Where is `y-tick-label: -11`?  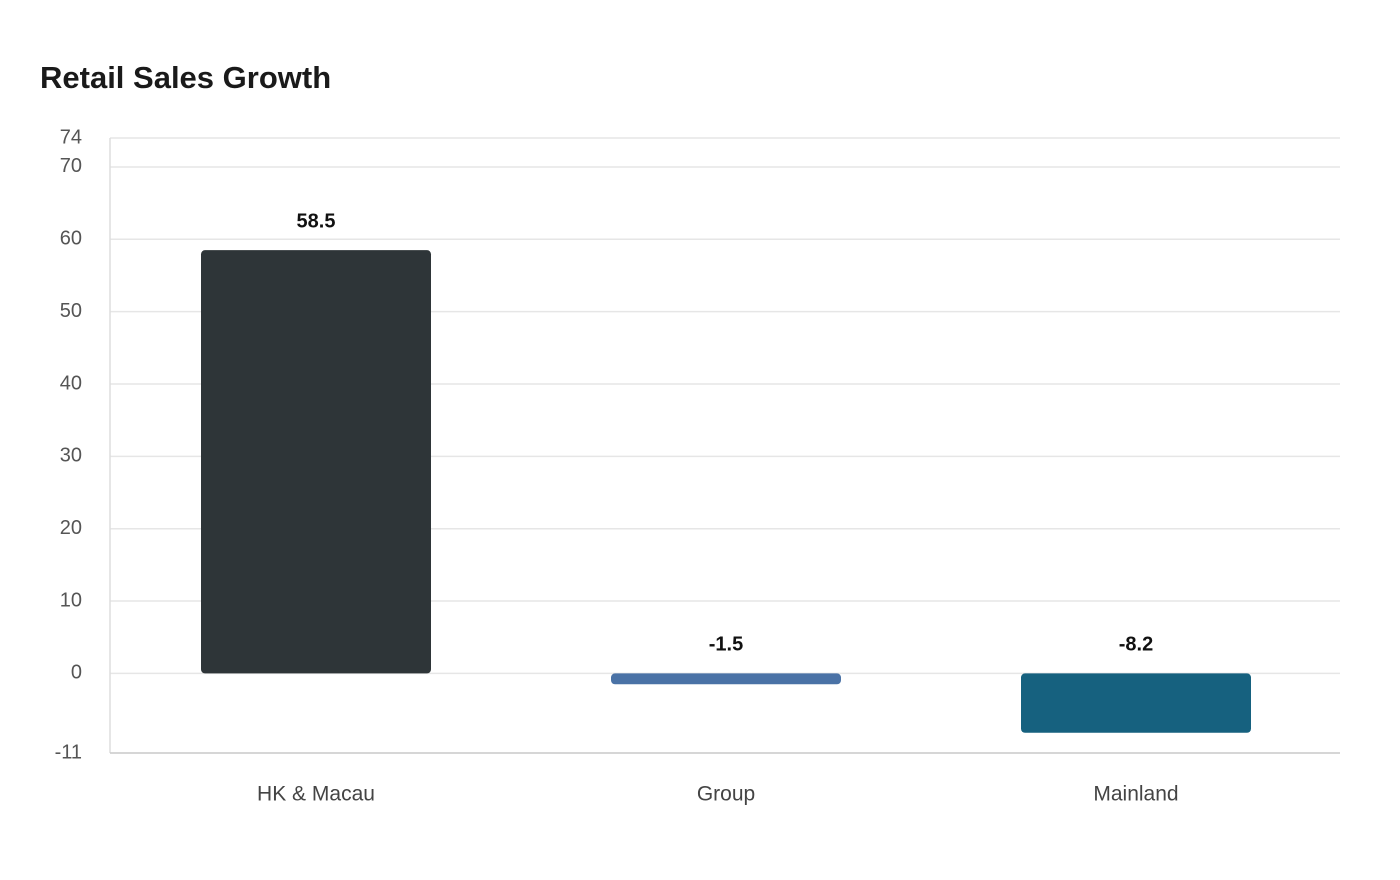
y-tick-label: -11 is located at coordinates (68, 752).